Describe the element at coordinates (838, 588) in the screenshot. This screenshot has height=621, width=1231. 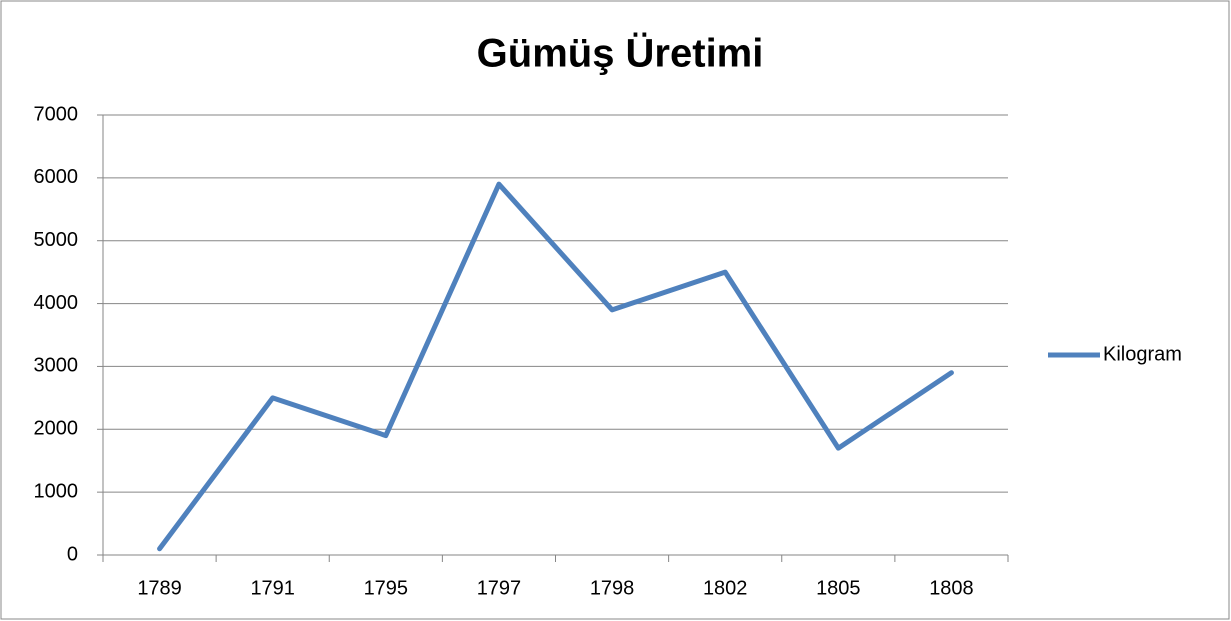
I see `x-tick-label: 1805` at that location.